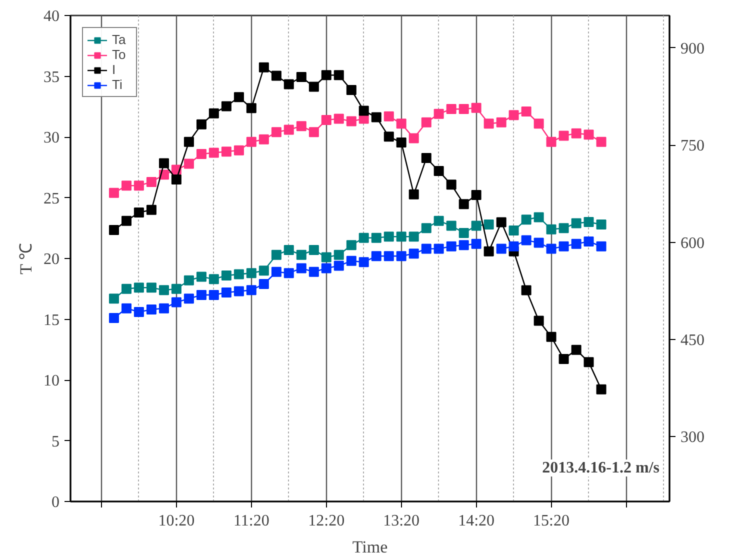  Describe the element at coordinates (114, 69) in the screenshot. I see `legend-label: I` at that location.